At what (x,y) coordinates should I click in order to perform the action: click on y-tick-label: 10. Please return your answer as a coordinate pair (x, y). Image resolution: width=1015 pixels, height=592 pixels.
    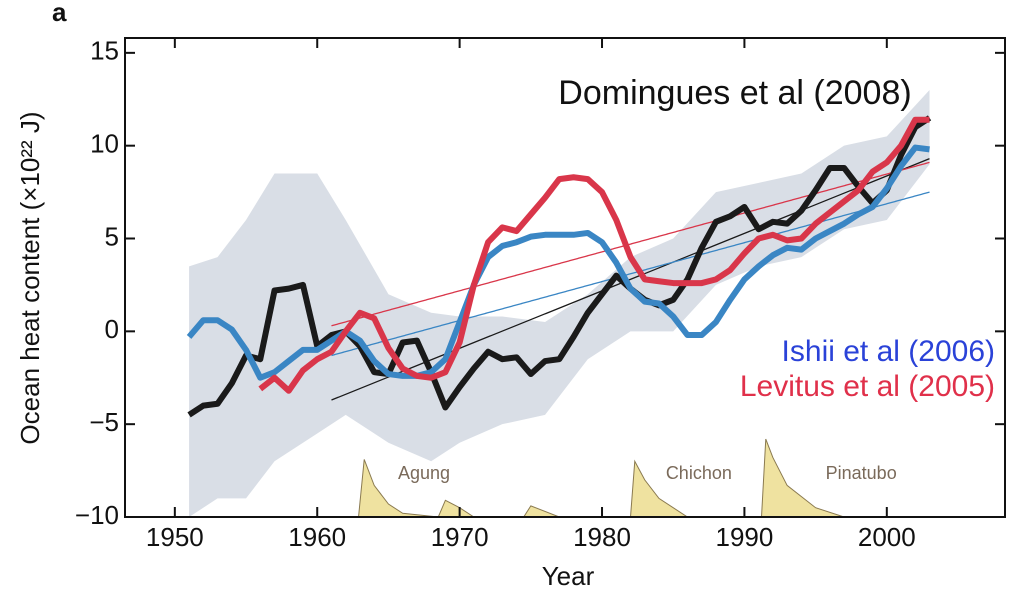
    Looking at the image, I should click on (104, 144).